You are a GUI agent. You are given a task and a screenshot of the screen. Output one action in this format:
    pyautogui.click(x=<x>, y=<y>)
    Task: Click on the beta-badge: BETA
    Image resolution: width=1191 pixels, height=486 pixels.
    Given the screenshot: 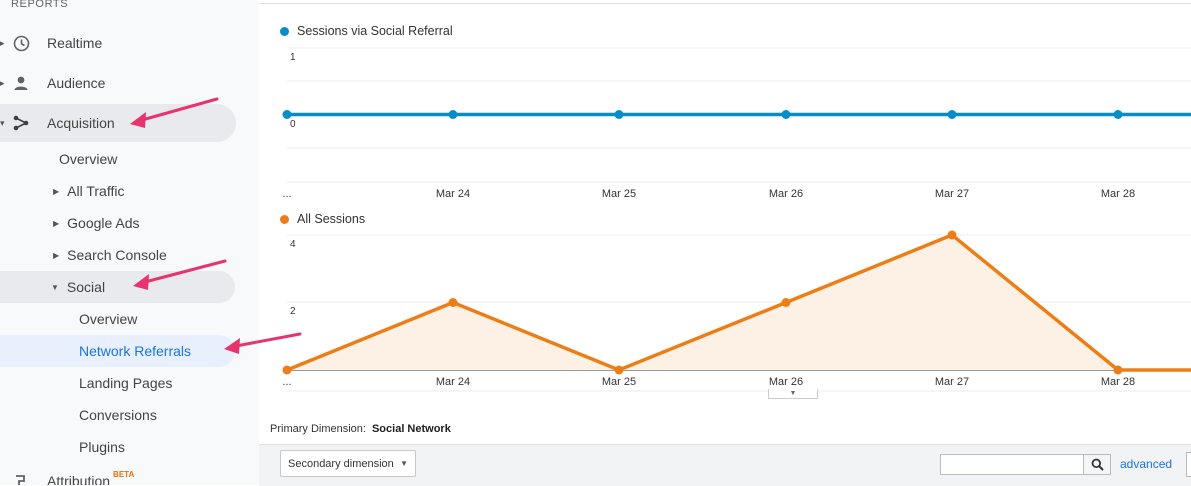 What is the action you would take?
    pyautogui.click(x=124, y=474)
    